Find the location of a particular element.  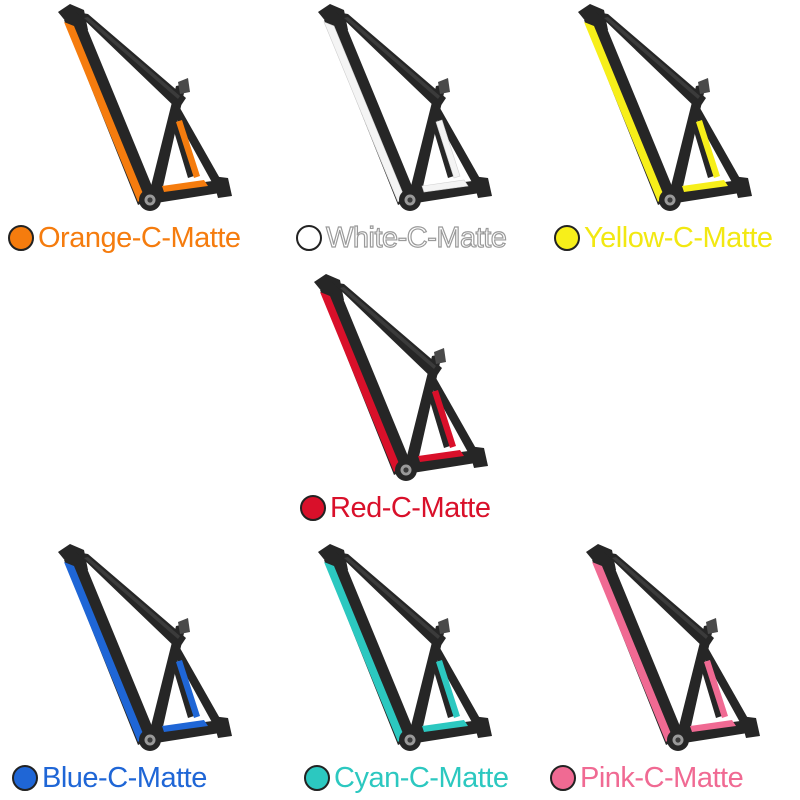

frame-variant-pink: Pink-C-Matte is located at coordinates (675, 670).